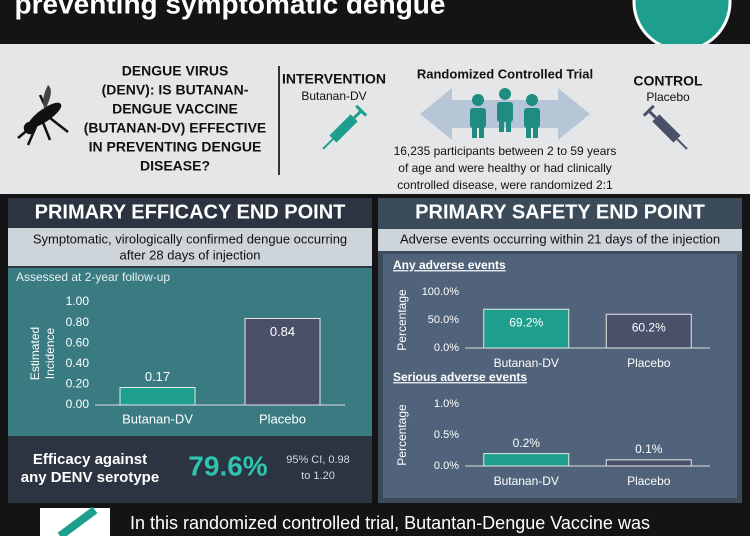 This screenshot has height=536, width=750. Describe the element at coordinates (175, 109) in the screenshot. I see `question-line: DENGUE VACCINE` at that location.